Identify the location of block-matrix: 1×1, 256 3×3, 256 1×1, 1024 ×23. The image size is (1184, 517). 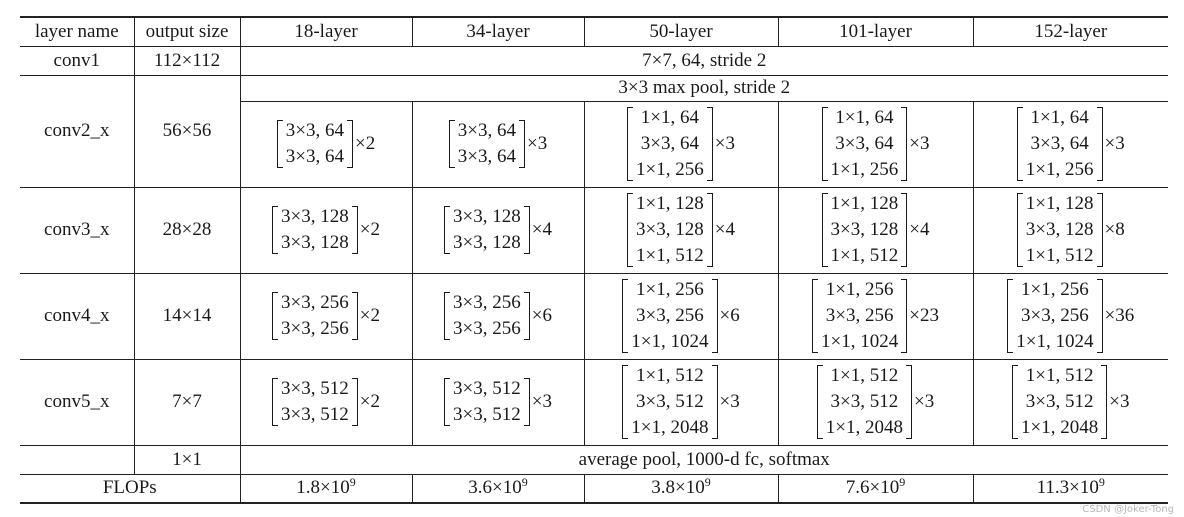
(875, 316).